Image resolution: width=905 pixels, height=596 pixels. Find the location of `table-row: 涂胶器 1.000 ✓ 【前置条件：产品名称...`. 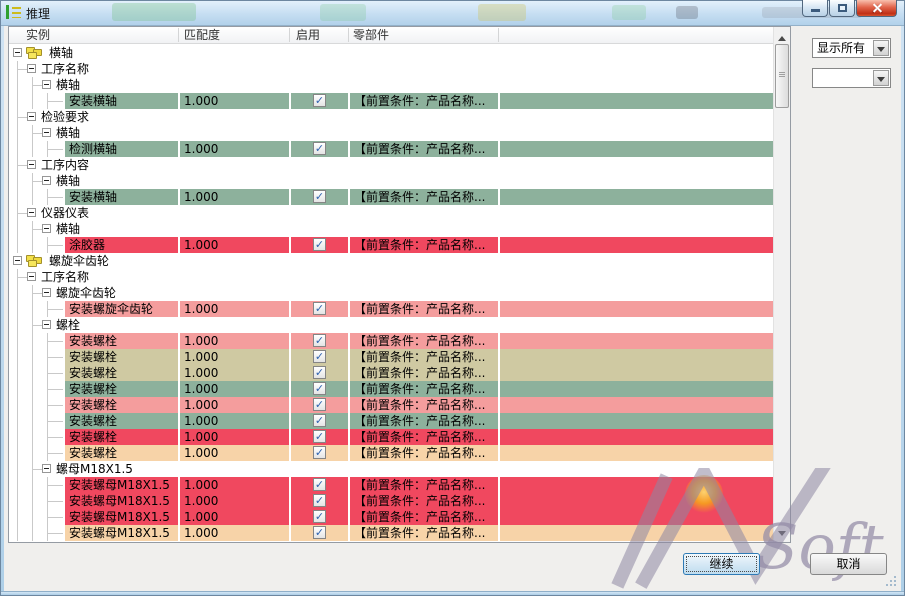

table-row: 涂胶器 1.000 ✓ 【前置条件：产品名称... is located at coordinates (391, 245).